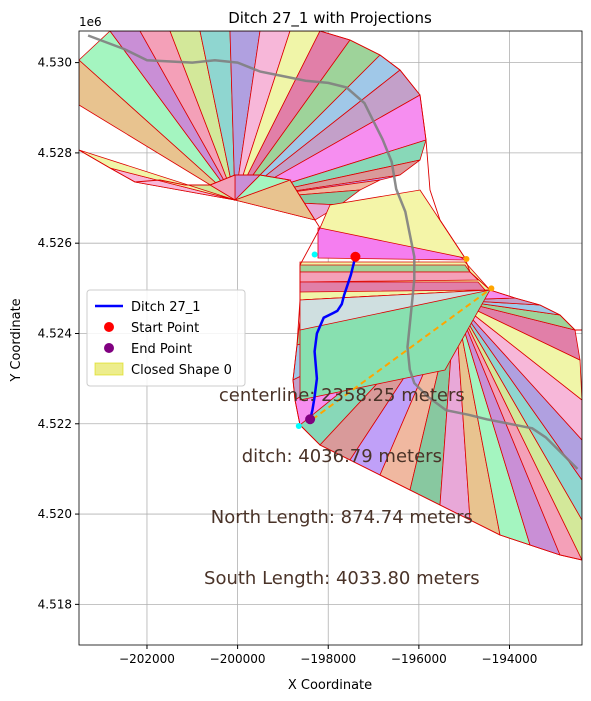  What do you see at coordinates (238, 659) in the screenshot?
I see `x-tick-label: −200000` at bounding box center [238, 659].